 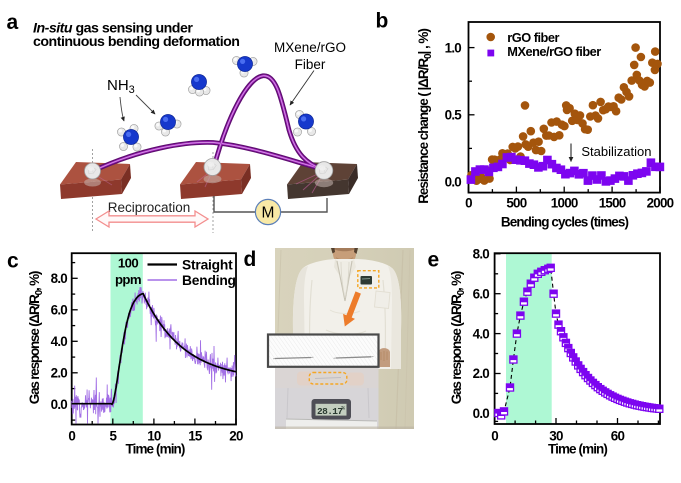 What do you see at coordinates (195, 436) in the screenshot?
I see `svg-text: 15` at bounding box center [195, 436].